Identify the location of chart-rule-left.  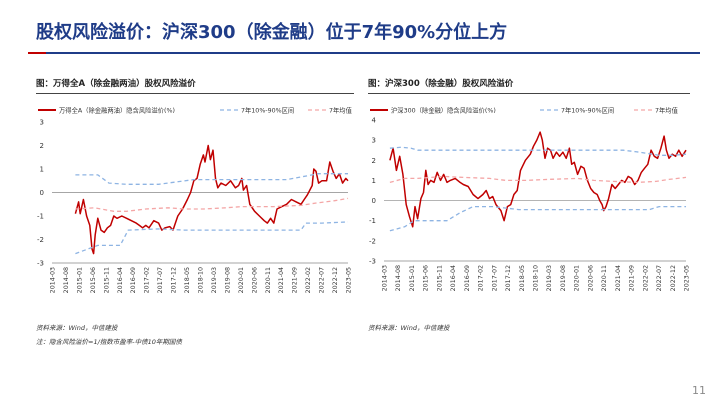
(195, 93).